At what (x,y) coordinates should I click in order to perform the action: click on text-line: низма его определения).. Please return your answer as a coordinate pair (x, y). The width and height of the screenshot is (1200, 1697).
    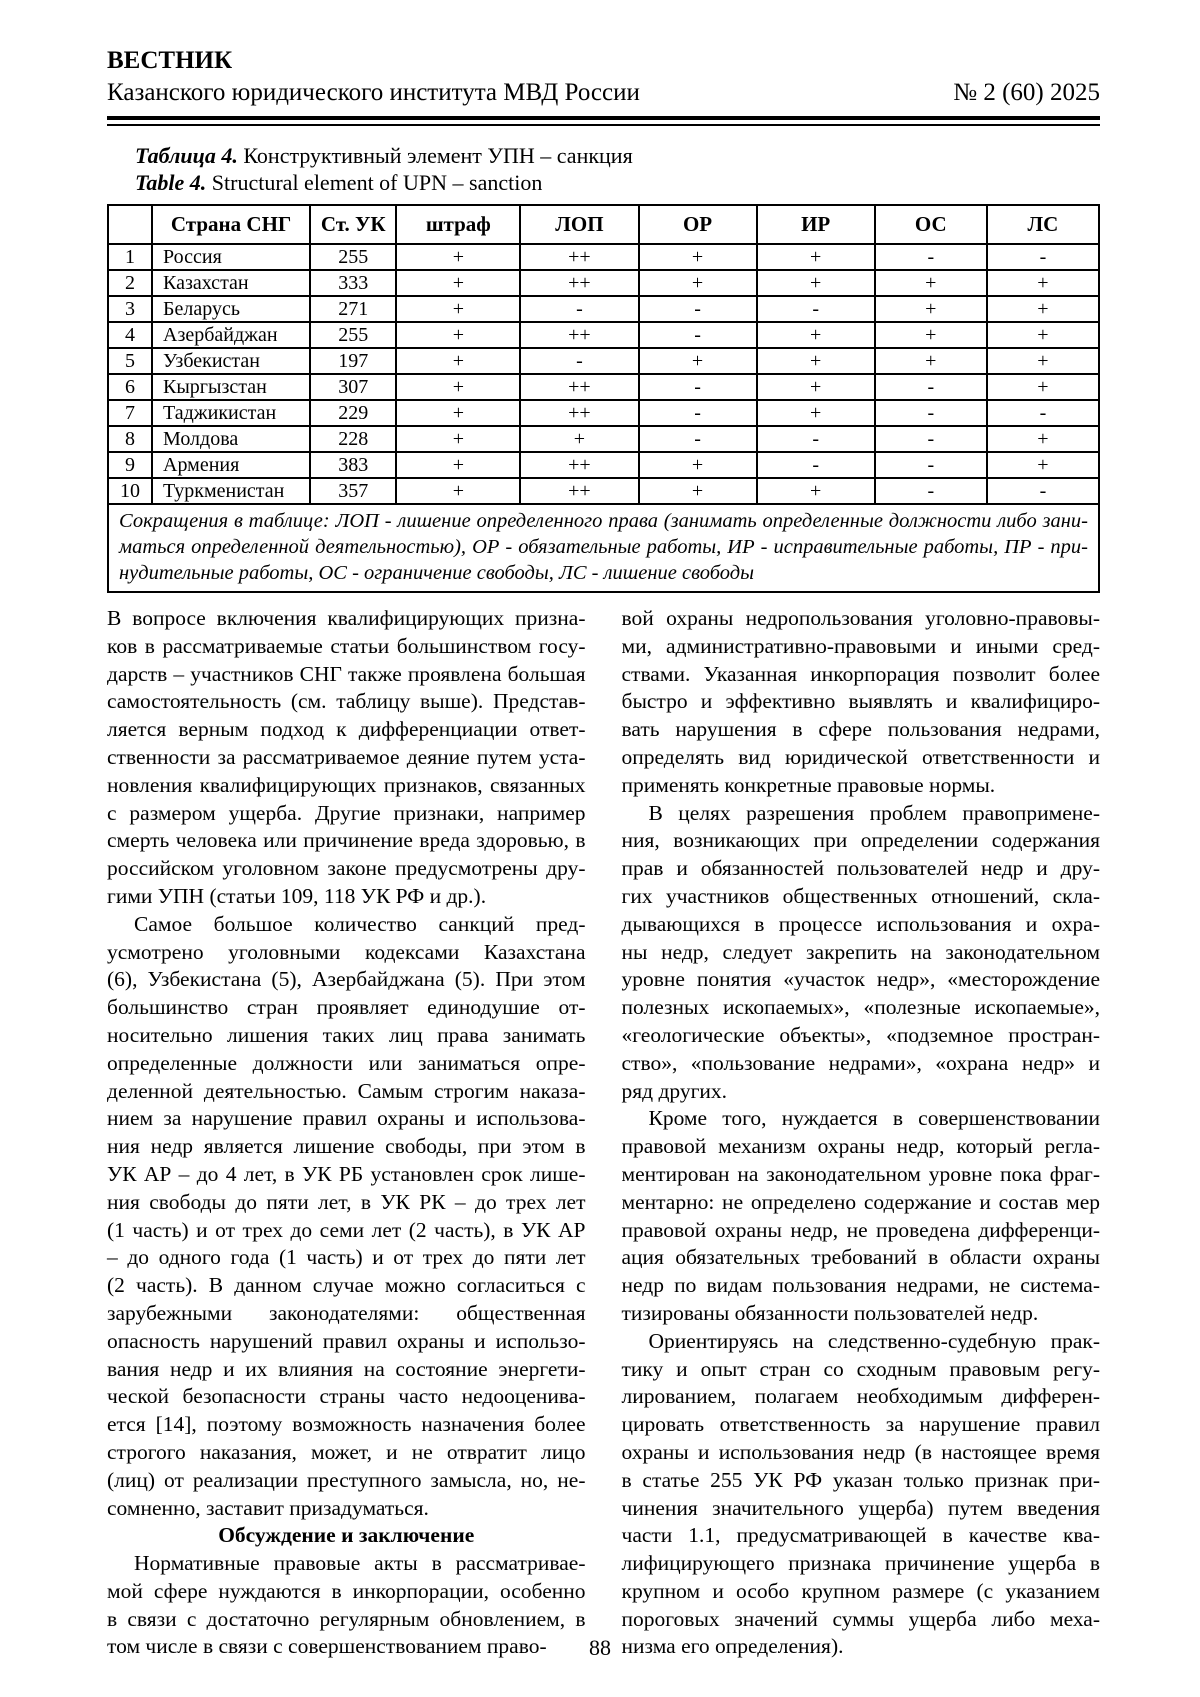
    Looking at the image, I should click on (732, 1646).